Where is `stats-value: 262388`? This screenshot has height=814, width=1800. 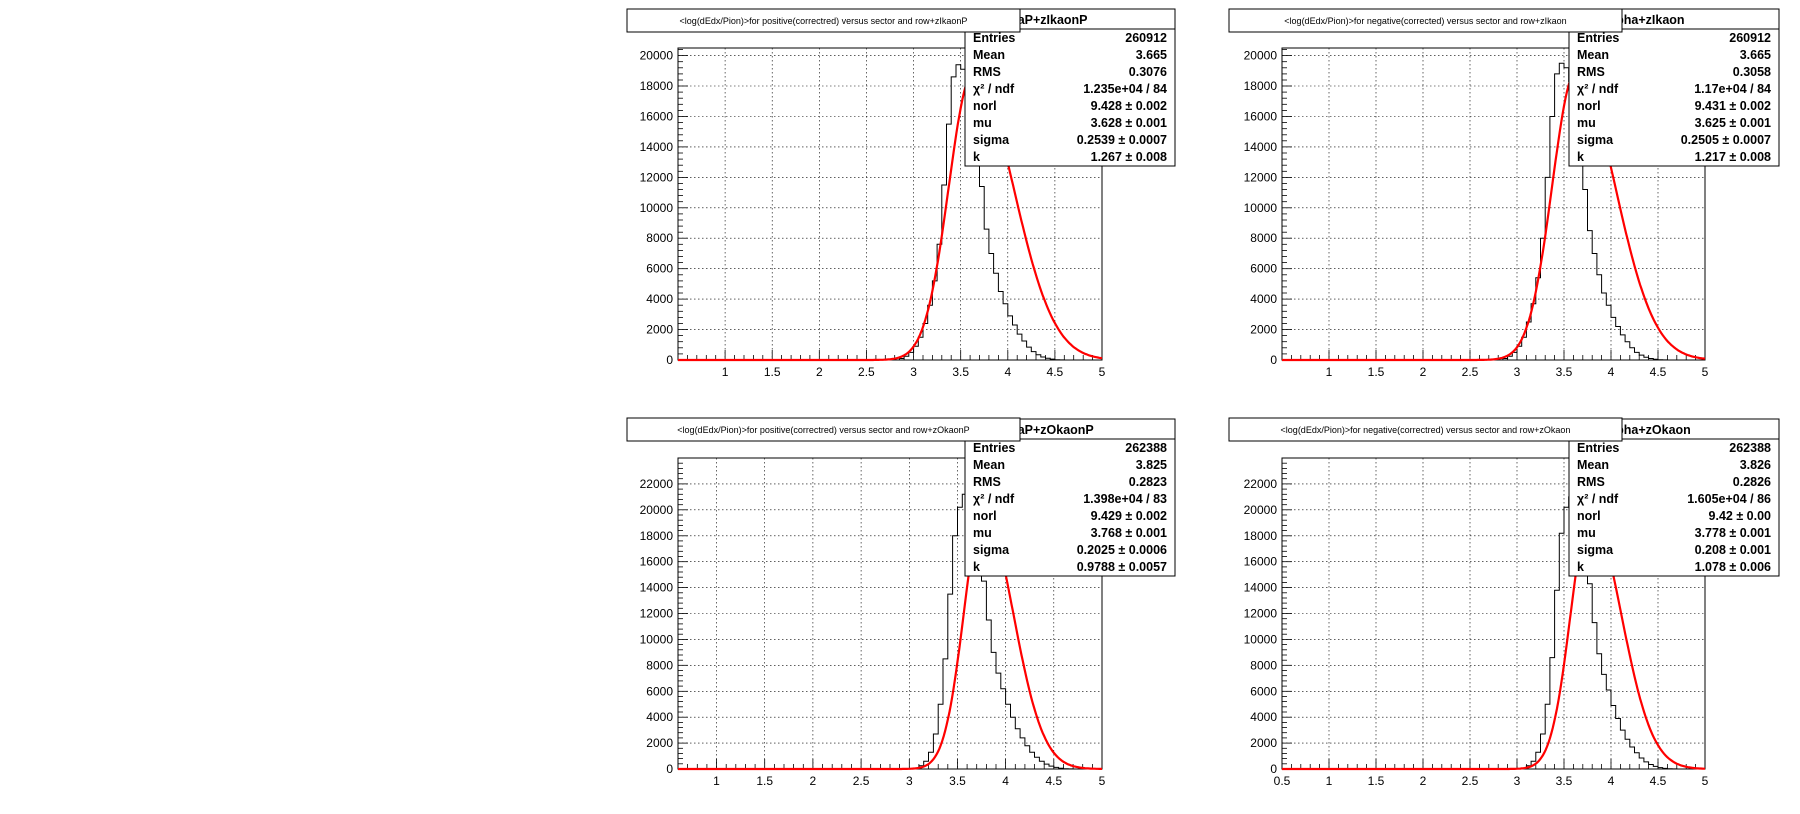 stats-value: 262388 is located at coordinates (1146, 448).